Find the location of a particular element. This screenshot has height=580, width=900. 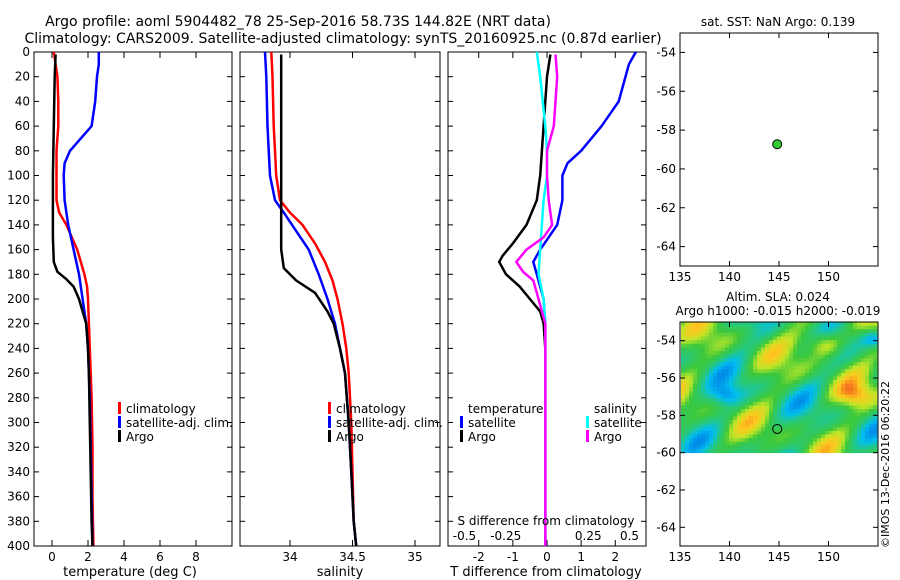

x-tick-label: 0 is located at coordinates (52, 557).